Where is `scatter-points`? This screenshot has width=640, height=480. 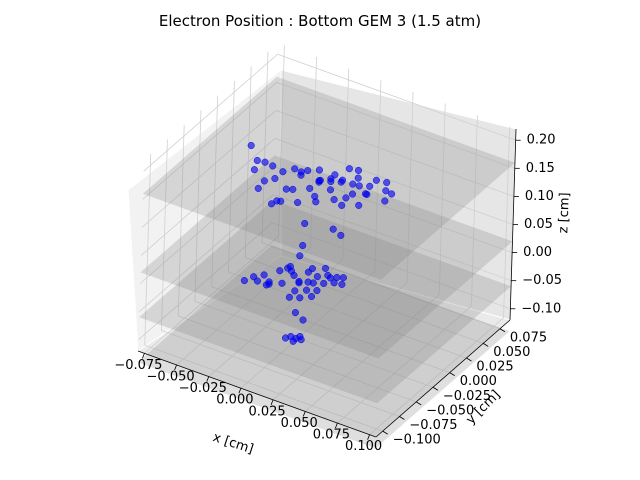 scatter-points is located at coordinates (318, 243).